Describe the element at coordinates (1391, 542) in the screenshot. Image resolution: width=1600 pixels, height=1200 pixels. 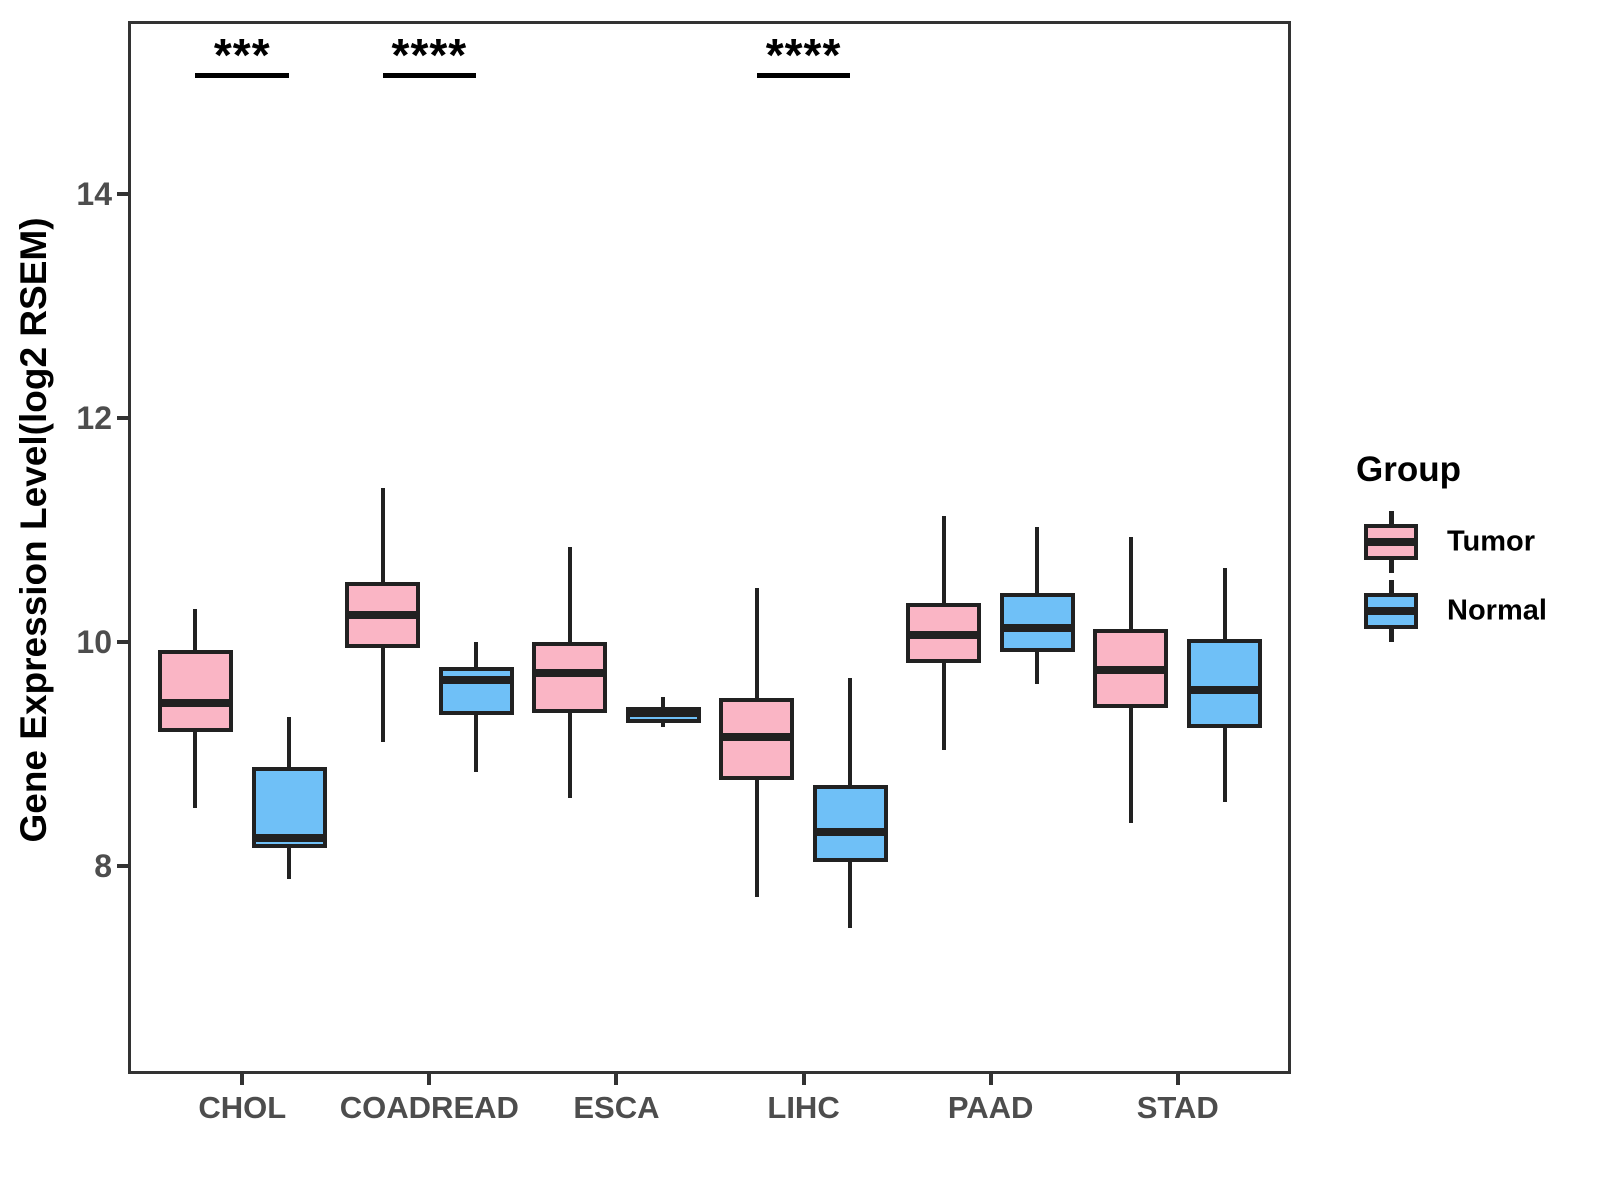
I see `legend-key-median-tumor` at that location.